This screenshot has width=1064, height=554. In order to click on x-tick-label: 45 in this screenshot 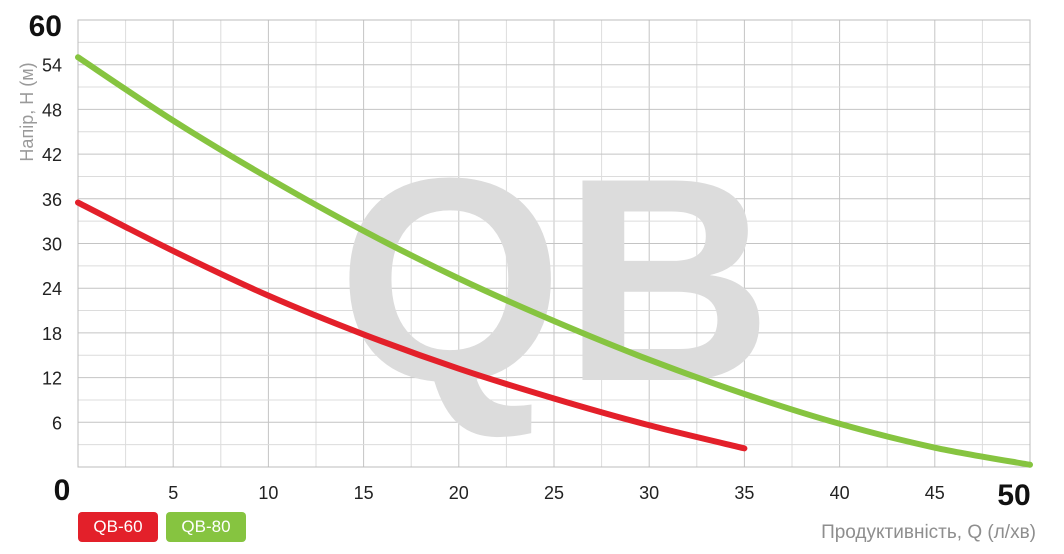, I will do `click(935, 493)`.